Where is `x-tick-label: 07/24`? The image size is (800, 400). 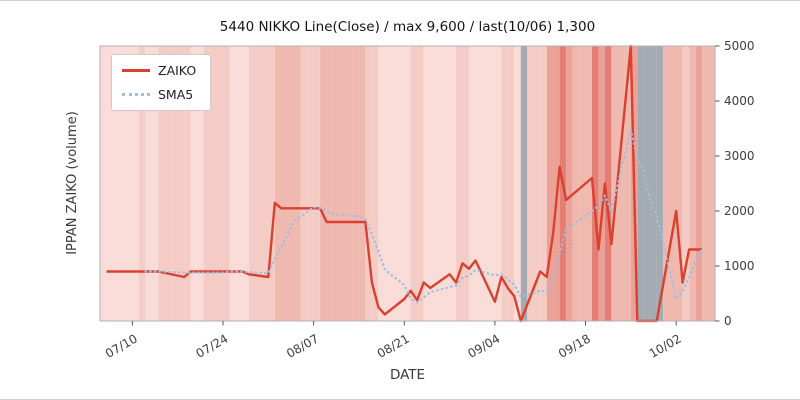 x-tick-label: 07/24 is located at coordinates (212, 345).